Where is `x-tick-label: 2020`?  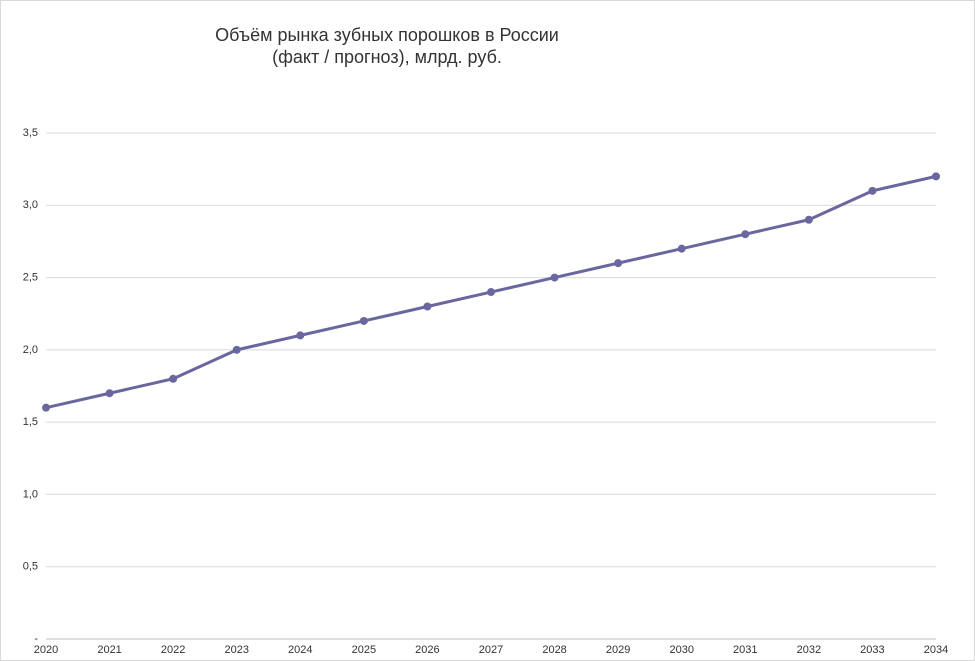
x-tick-label: 2020 is located at coordinates (46, 650).